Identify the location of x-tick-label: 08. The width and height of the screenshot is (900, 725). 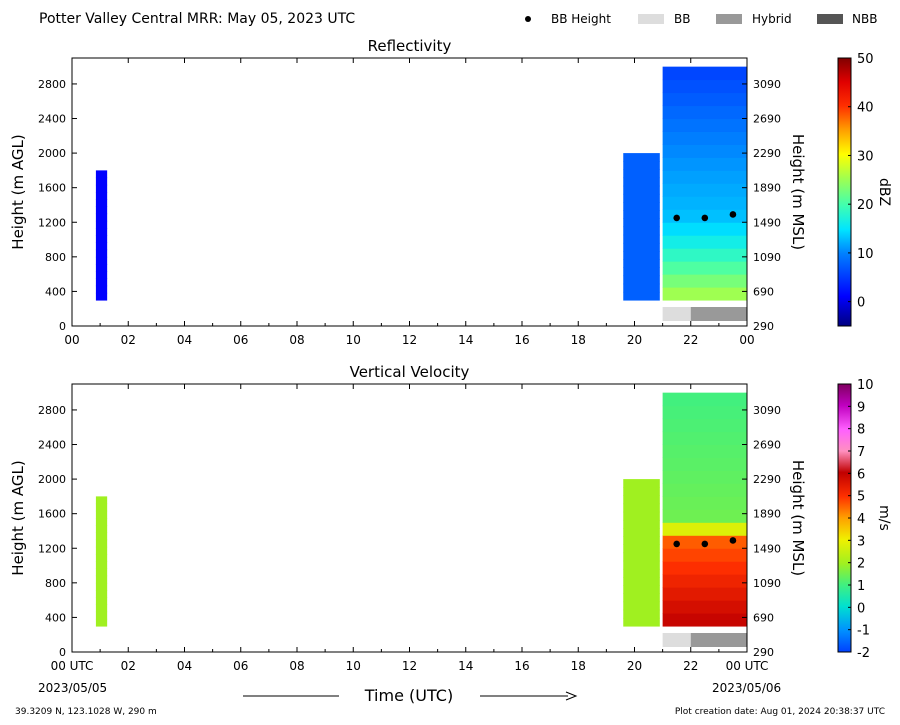
(296, 666).